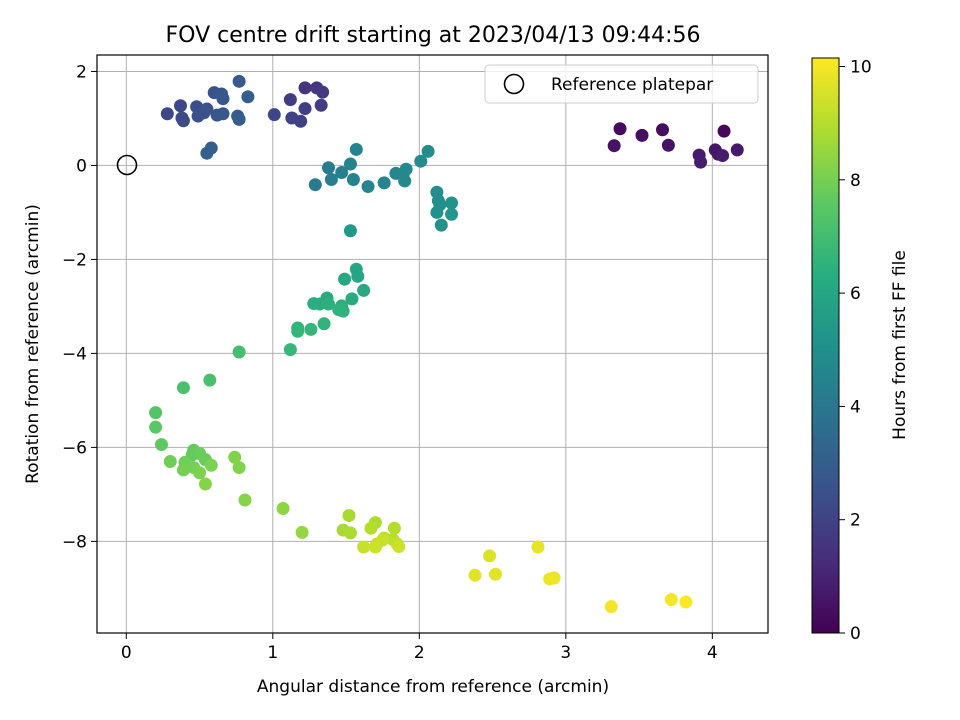  What do you see at coordinates (565, 653) in the screenshot?
I see `x-tick-label: 3` at bounding box center [565, 653].